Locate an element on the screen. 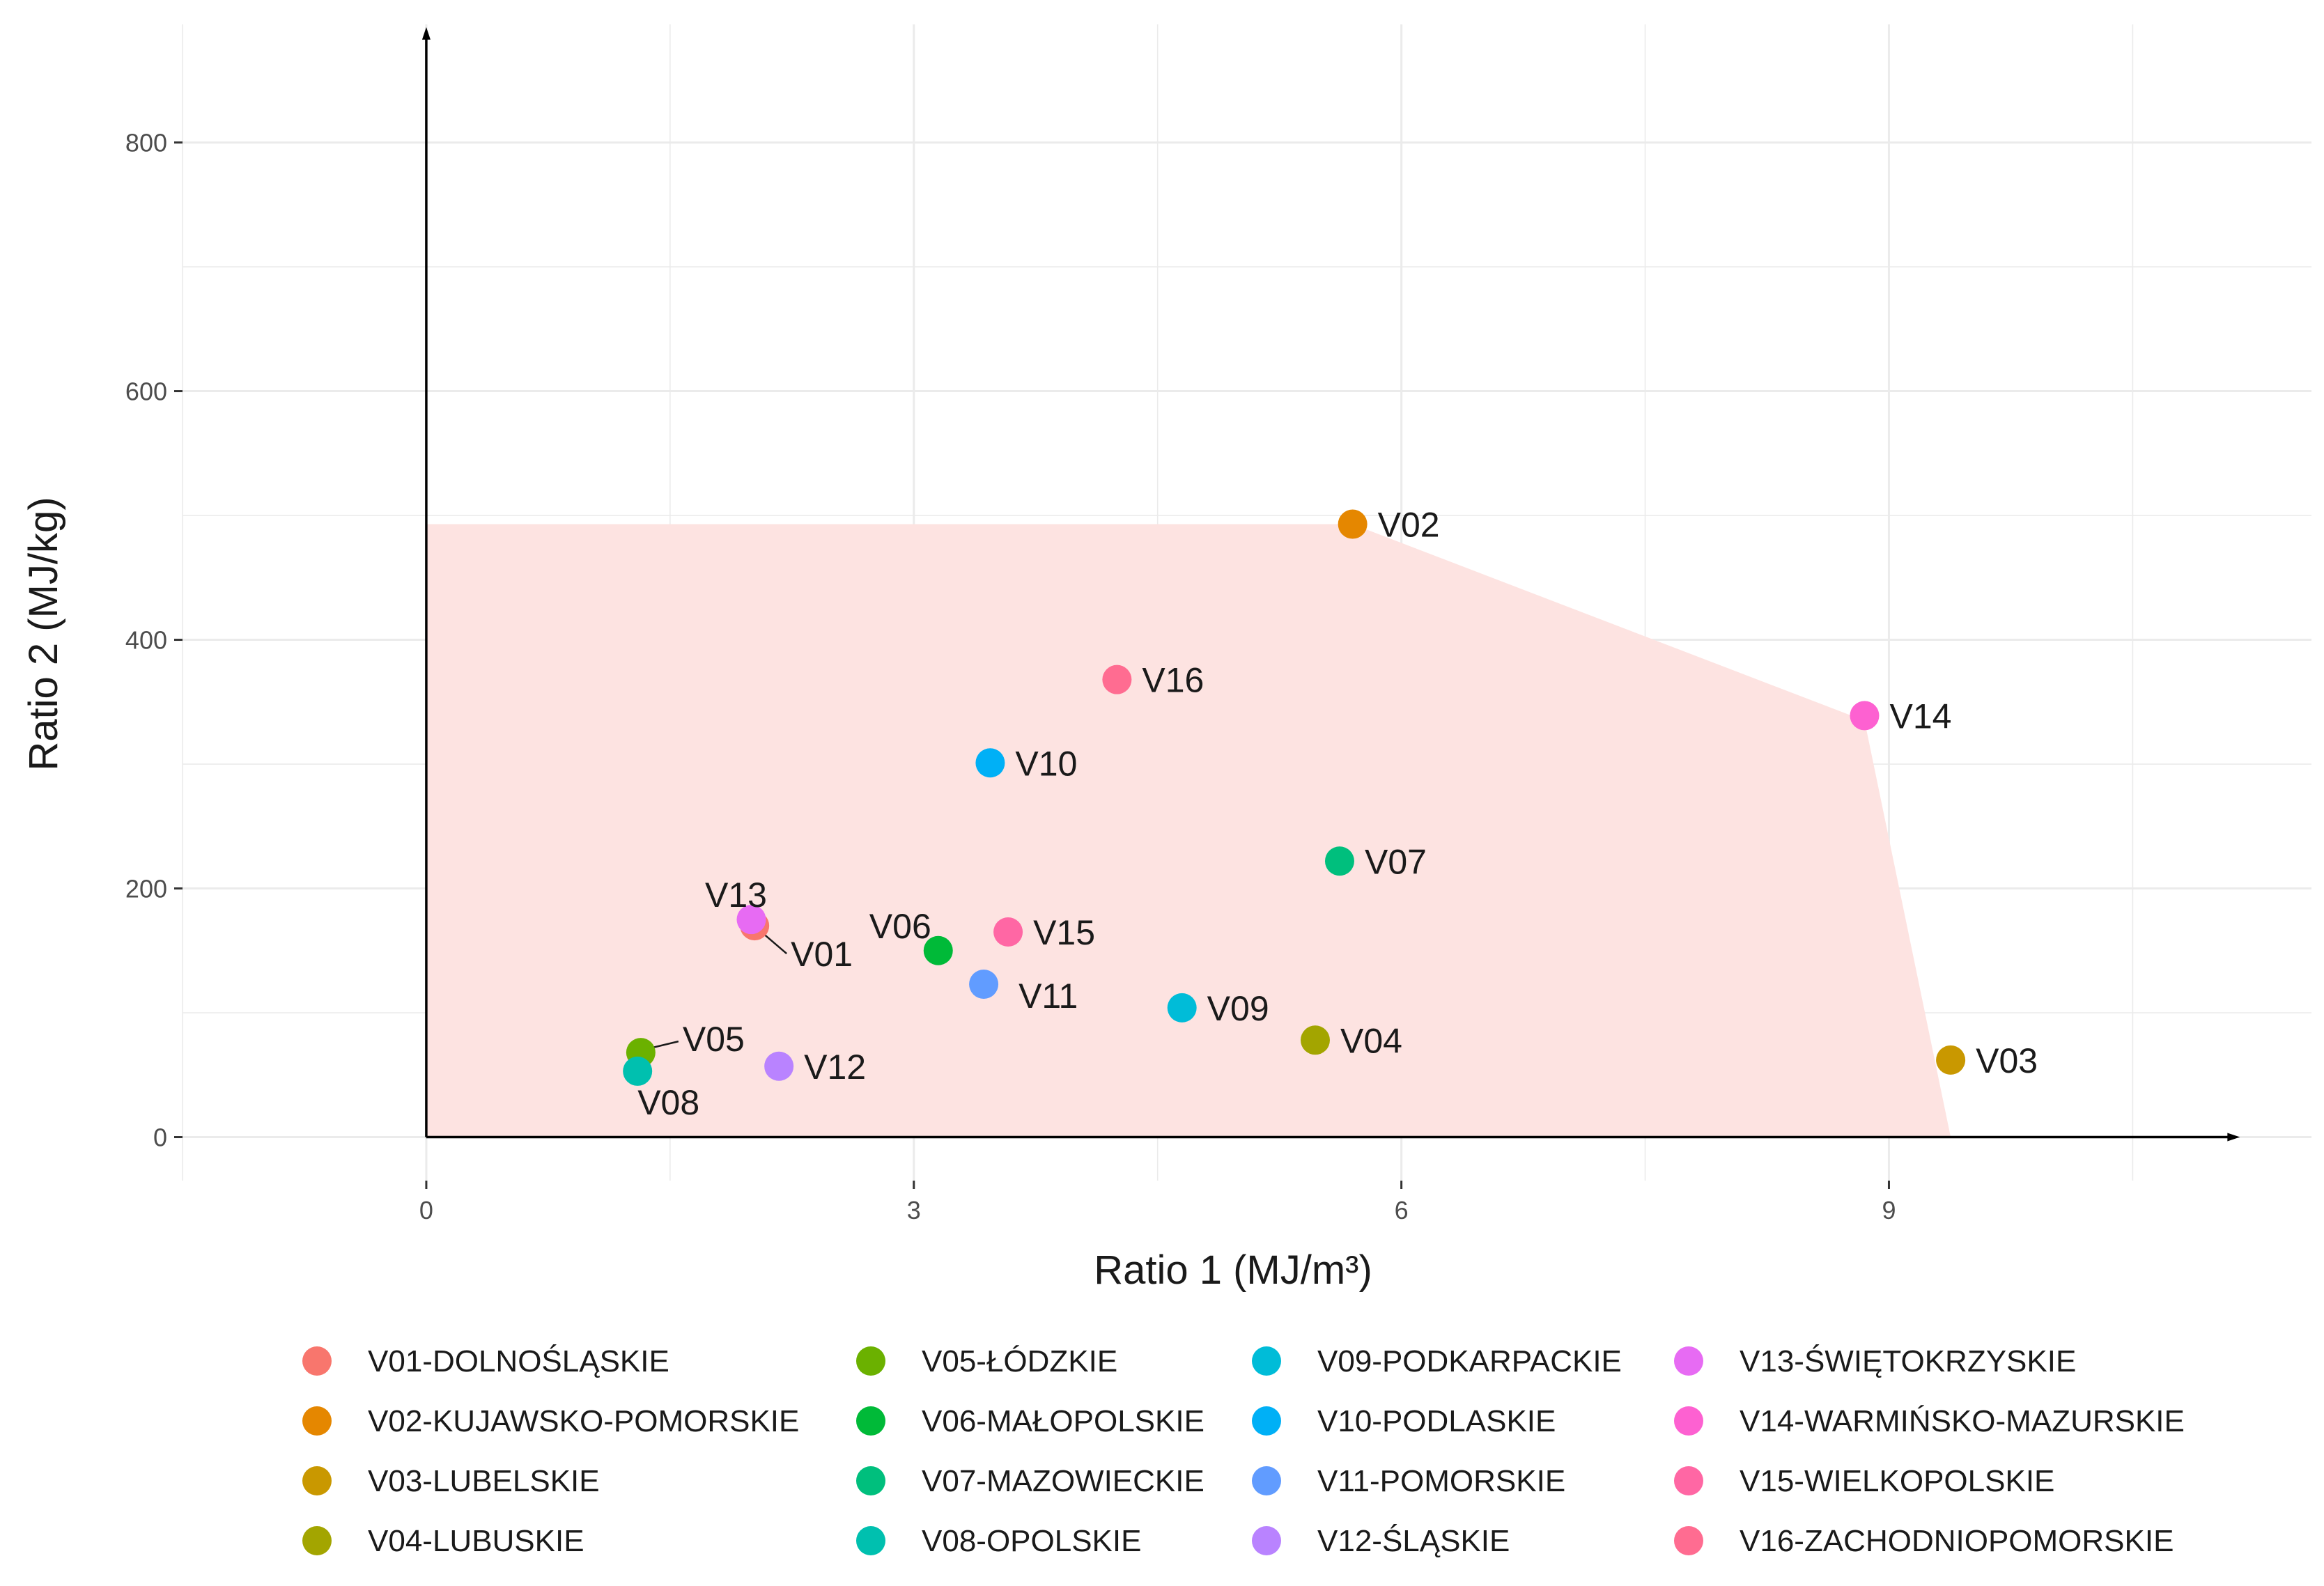  point-v15 is located at coordinates (1008, 932).